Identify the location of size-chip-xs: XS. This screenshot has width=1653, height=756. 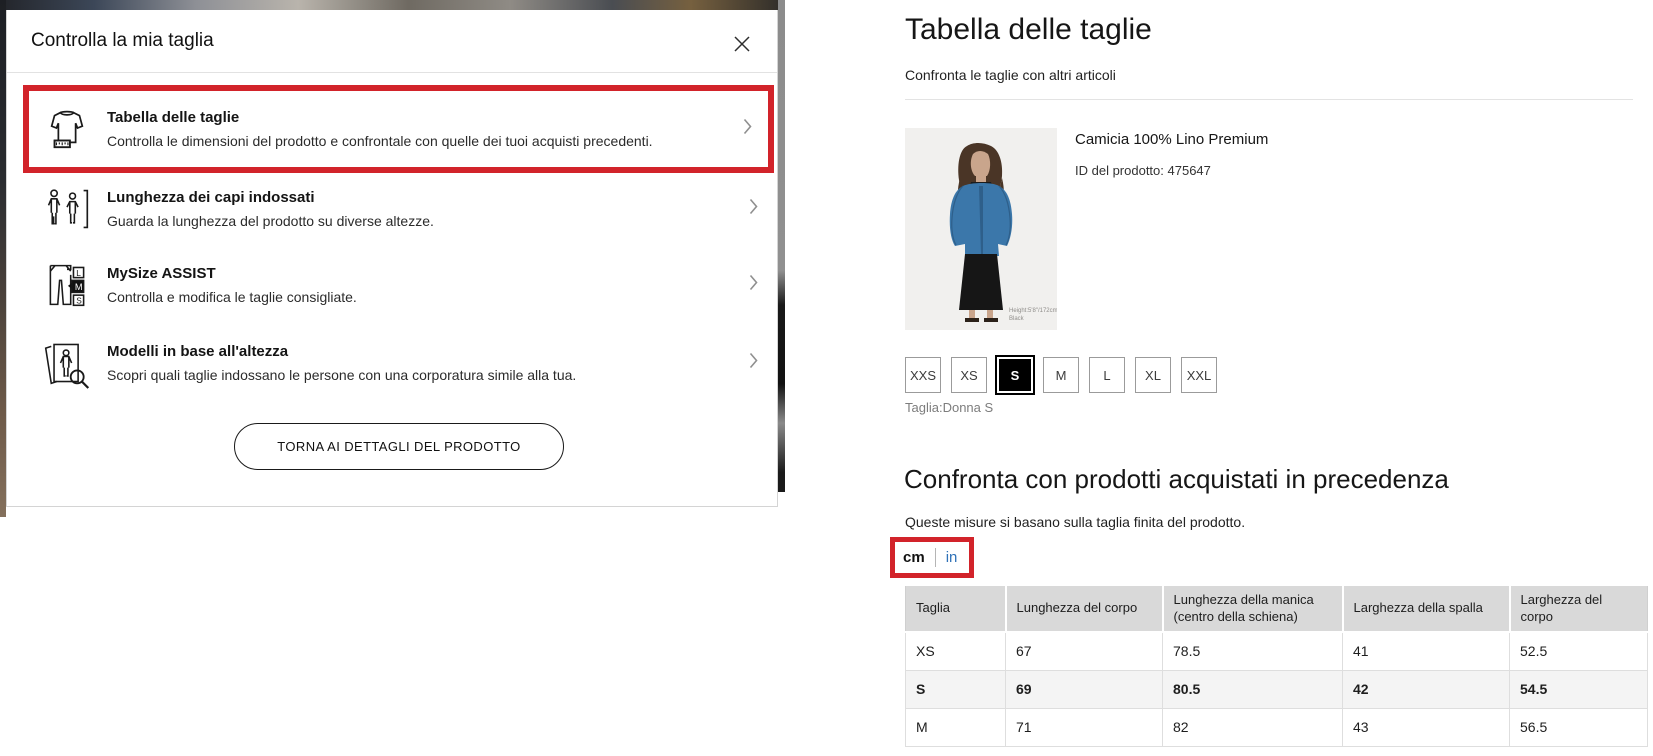
(969, 375).